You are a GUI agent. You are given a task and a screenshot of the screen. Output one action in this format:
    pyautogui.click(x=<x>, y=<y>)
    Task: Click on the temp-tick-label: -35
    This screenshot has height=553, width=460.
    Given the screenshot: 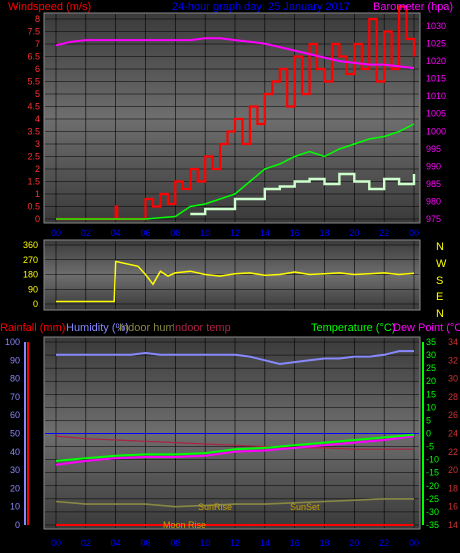 What is the action you would take?
    pyautogui.click(x=432, y=525)
    